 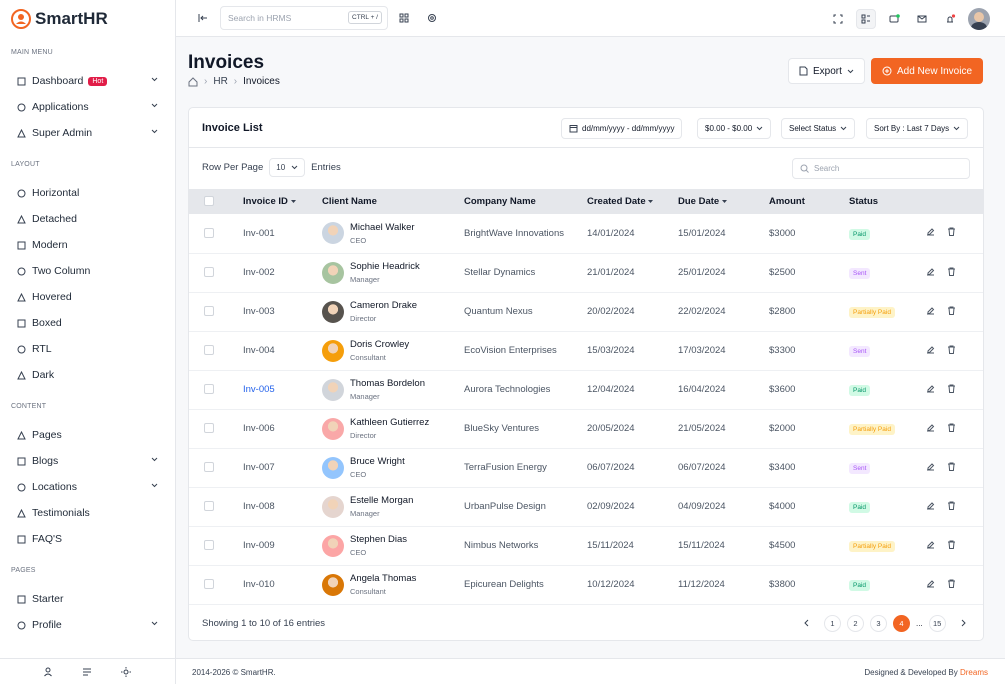 What do you see at coordinates (87, 461) in the screenshot?
I see `menu-item: Blogs` at bounding box center [87, 461].